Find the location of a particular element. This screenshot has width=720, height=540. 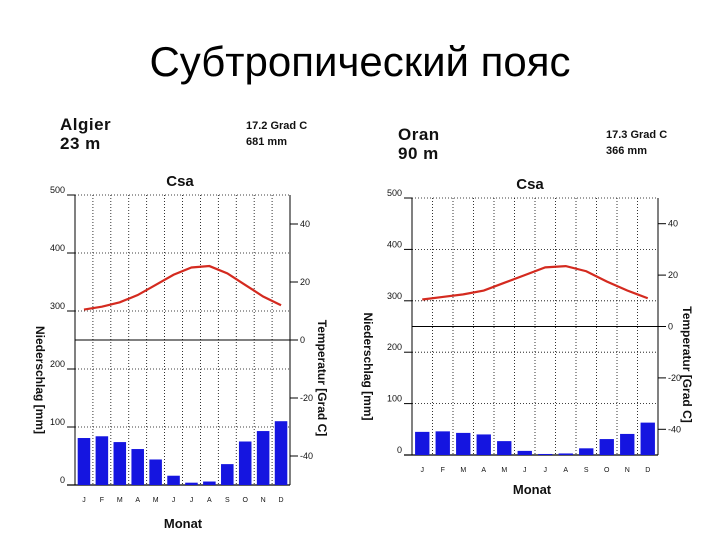

station-name: Algier 23 m is located at coordinates (85, 134).